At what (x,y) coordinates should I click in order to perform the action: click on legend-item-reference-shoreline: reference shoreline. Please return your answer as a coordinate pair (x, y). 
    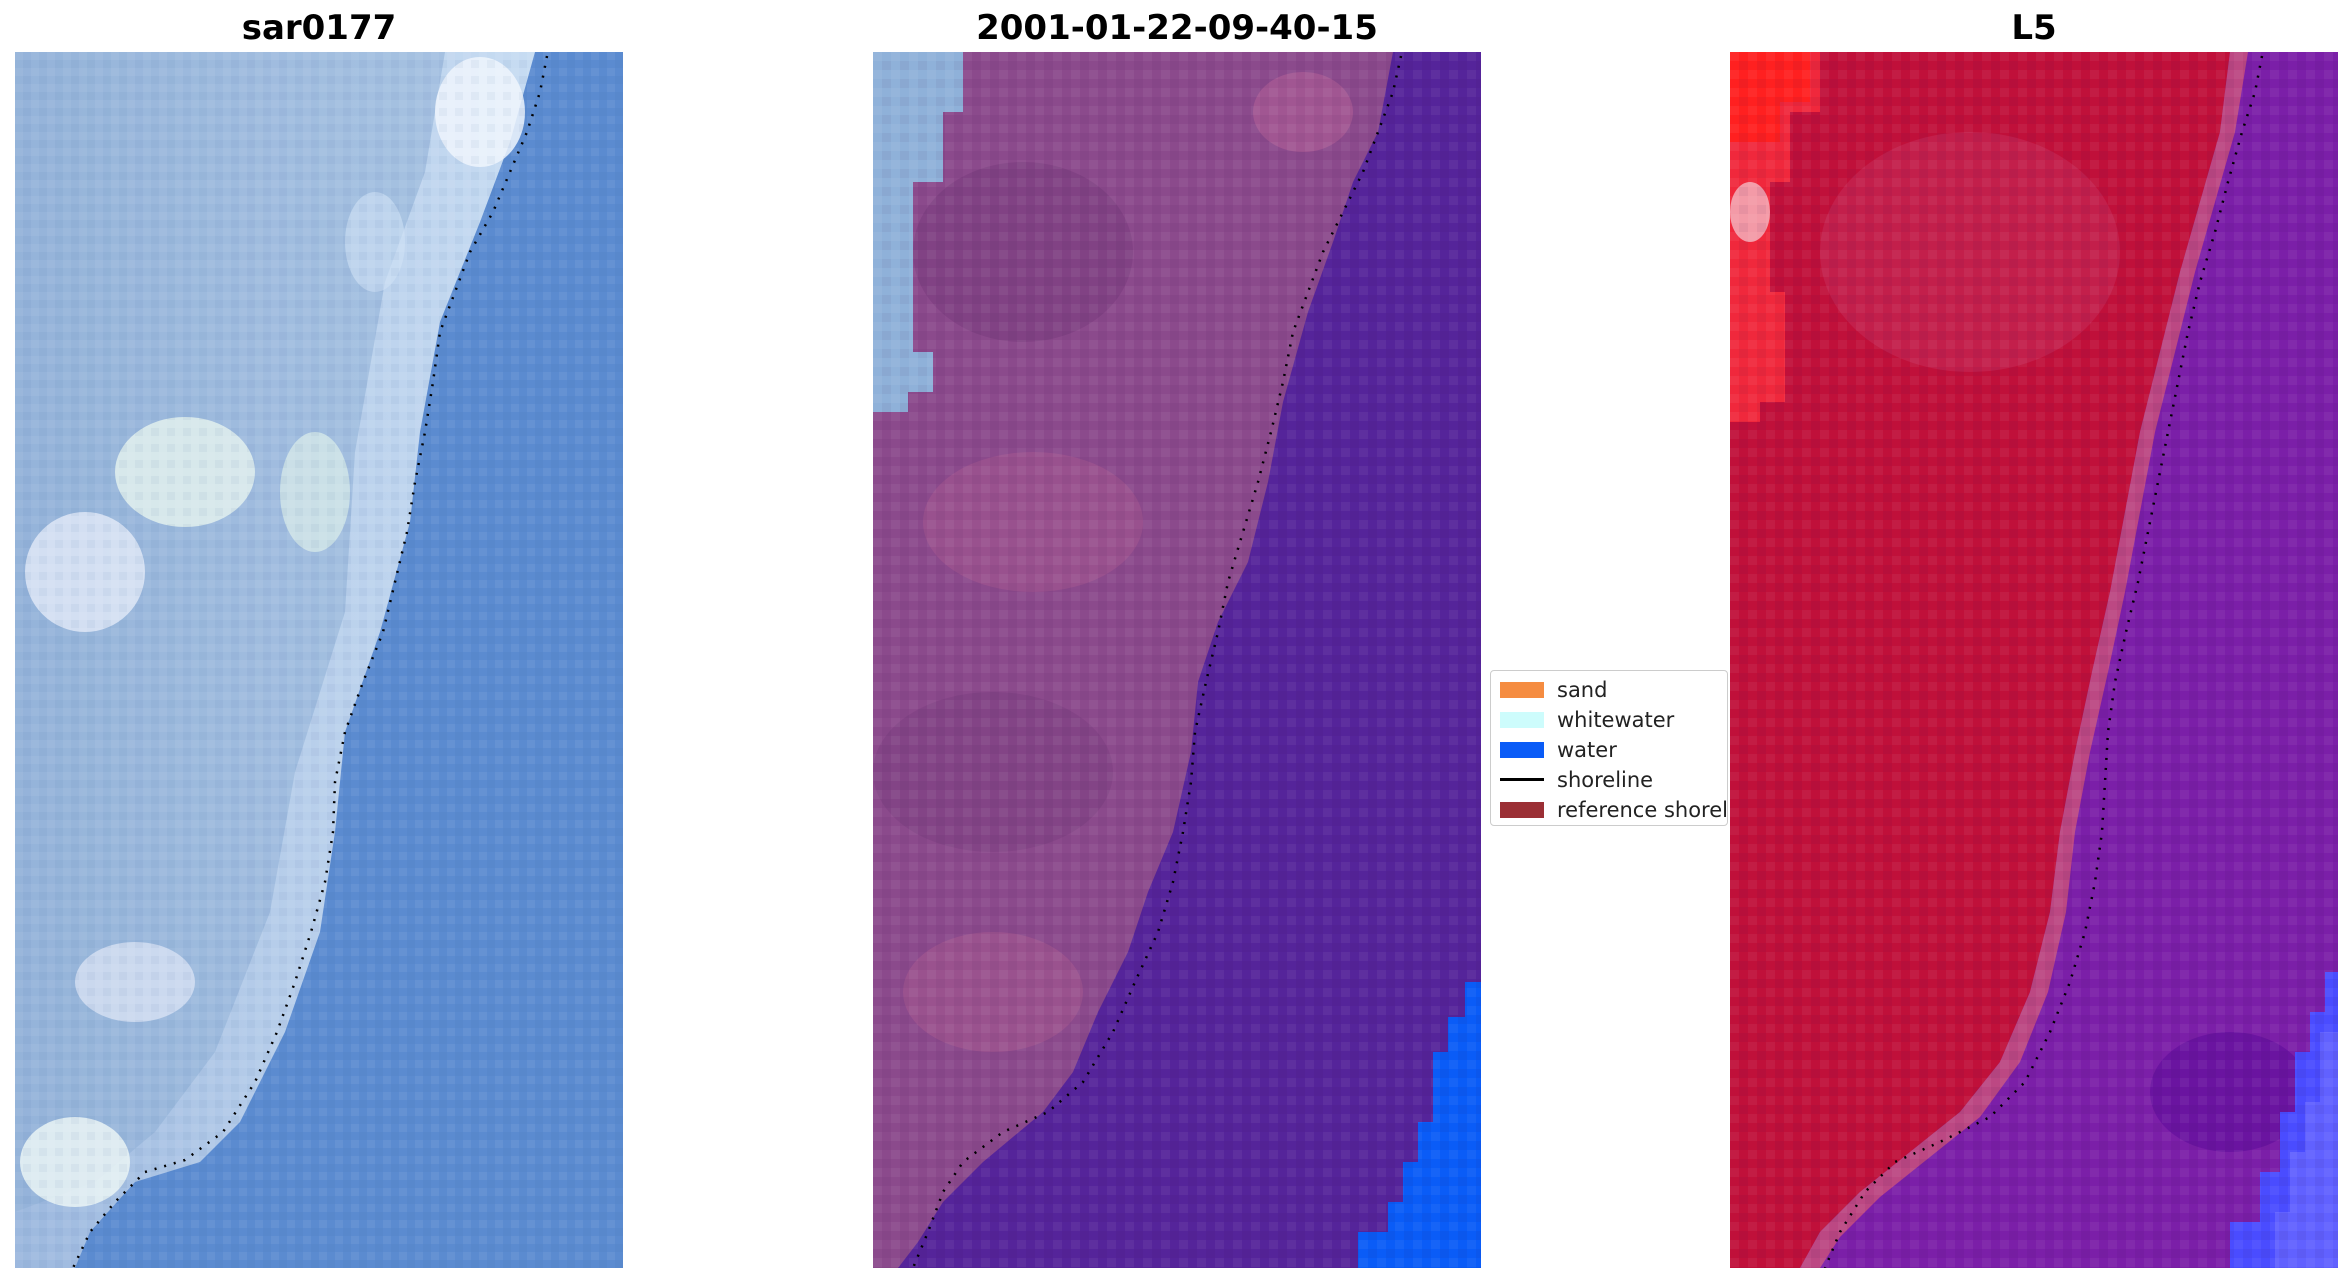
    Looking at the image, I should click on (1609, 808).